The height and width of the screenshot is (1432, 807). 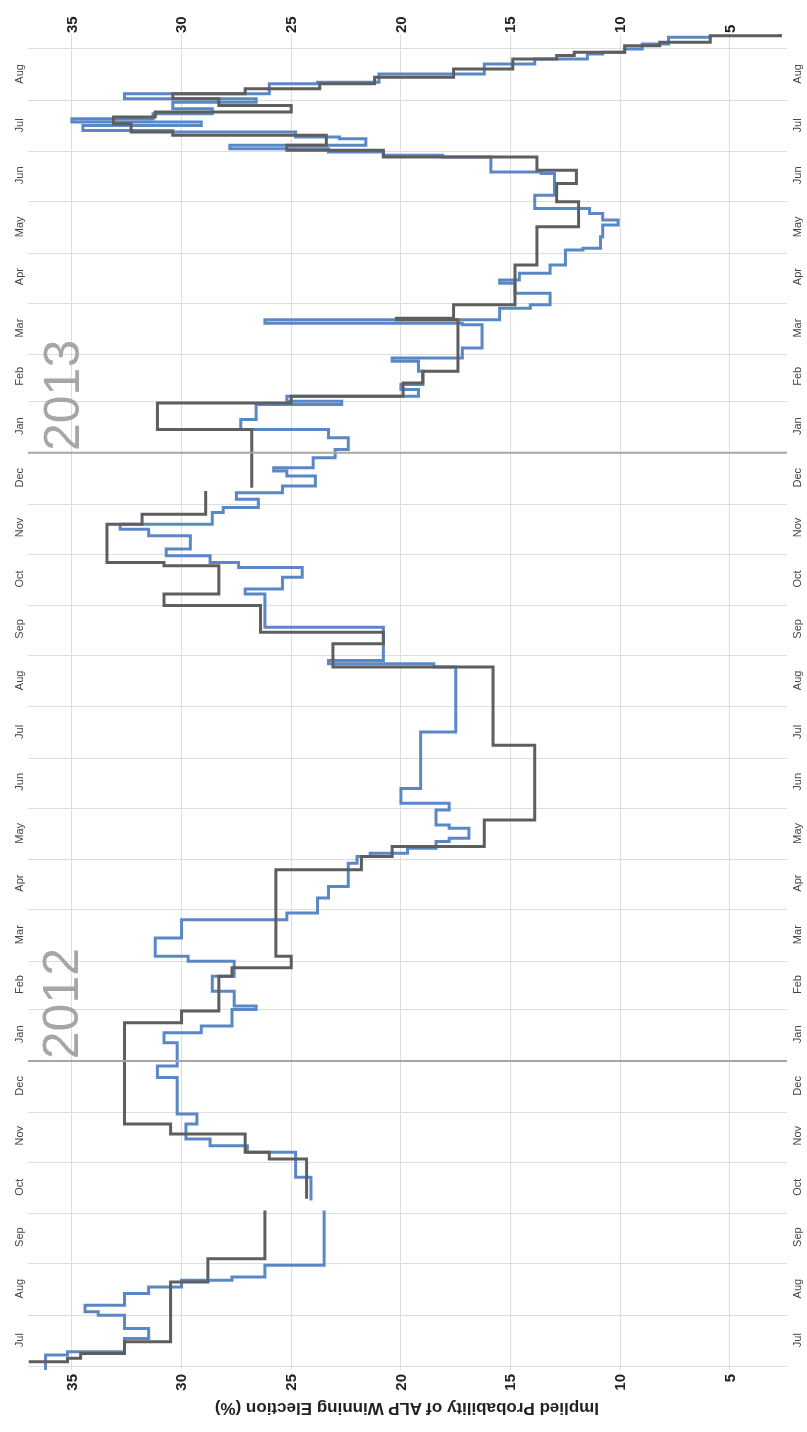 I want to click on x2-tick-label: 10, so click(x=620, y=1382).